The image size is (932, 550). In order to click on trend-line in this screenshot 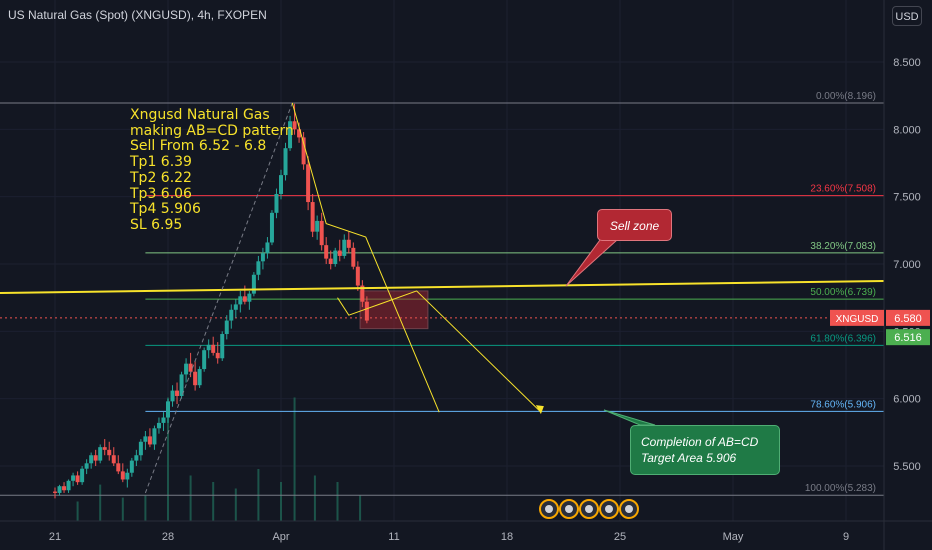, I will do `click(442, 287)`.